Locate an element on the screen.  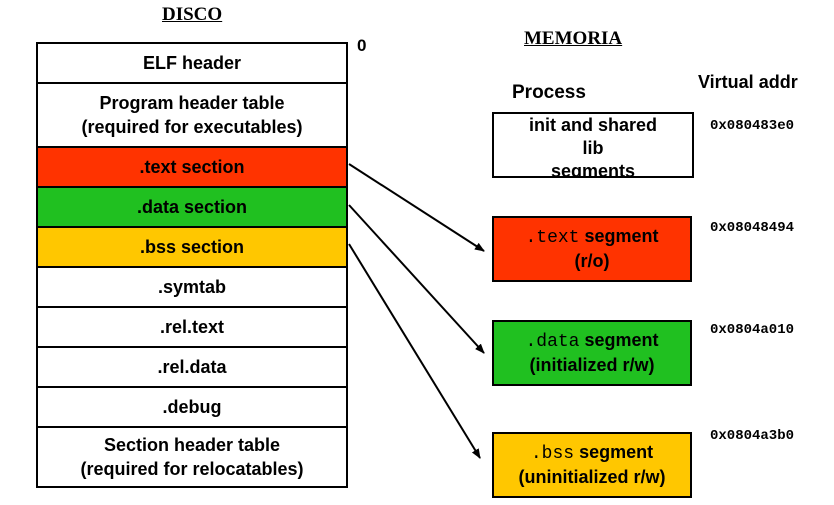
bss-section: .bss section is located at coordinates (192, 248).